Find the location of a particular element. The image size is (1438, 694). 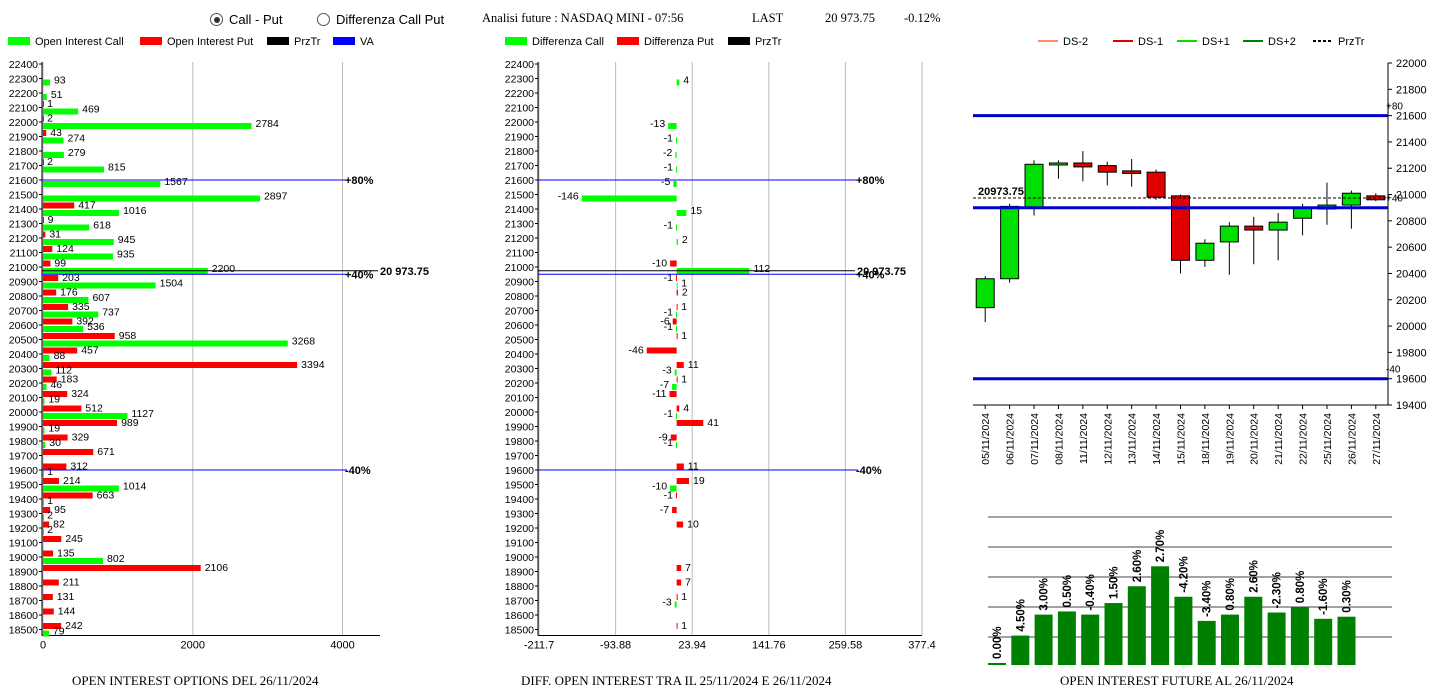

va-label: +40% is located at coordinates (359, 275).